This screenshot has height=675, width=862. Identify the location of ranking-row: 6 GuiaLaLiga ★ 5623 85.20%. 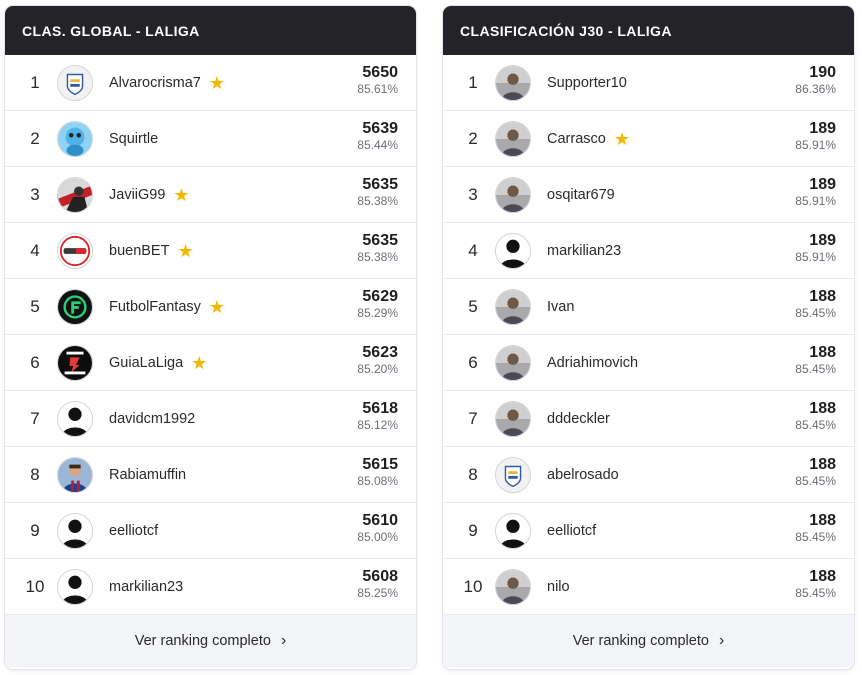
(210, 363).